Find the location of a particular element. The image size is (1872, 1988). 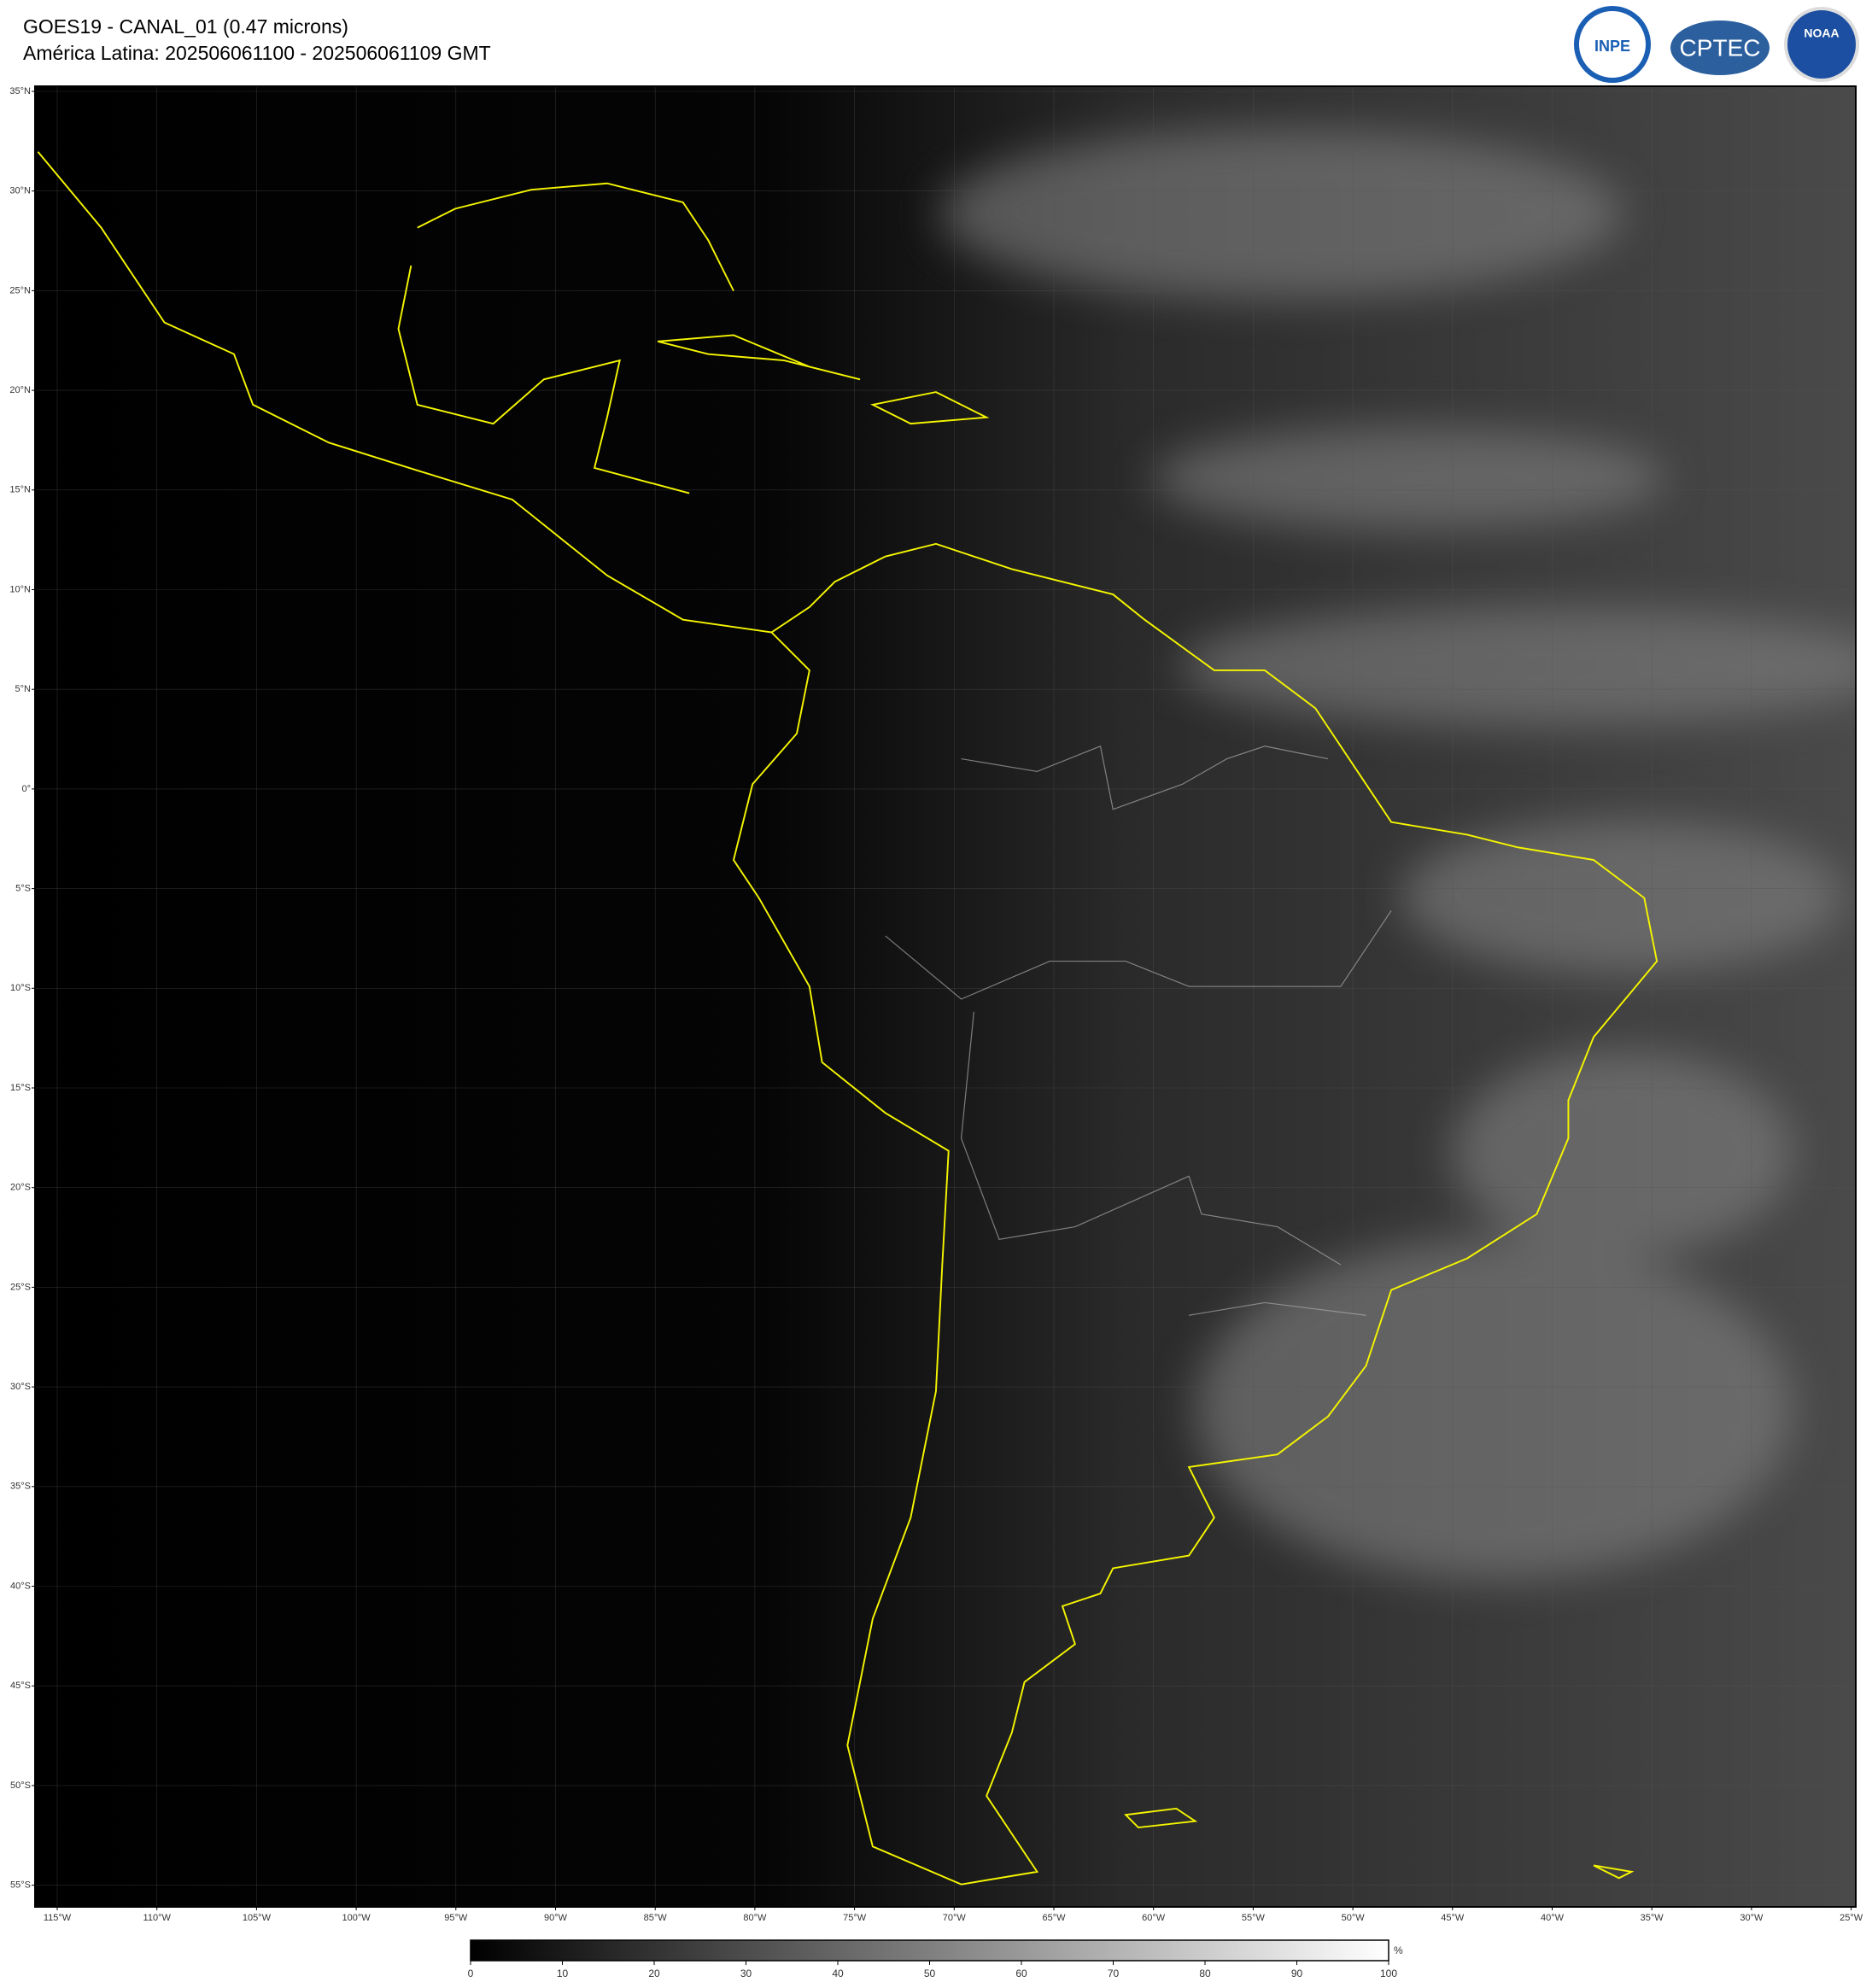

lon-label: 50°W is located at coordinates (1354, 1918).